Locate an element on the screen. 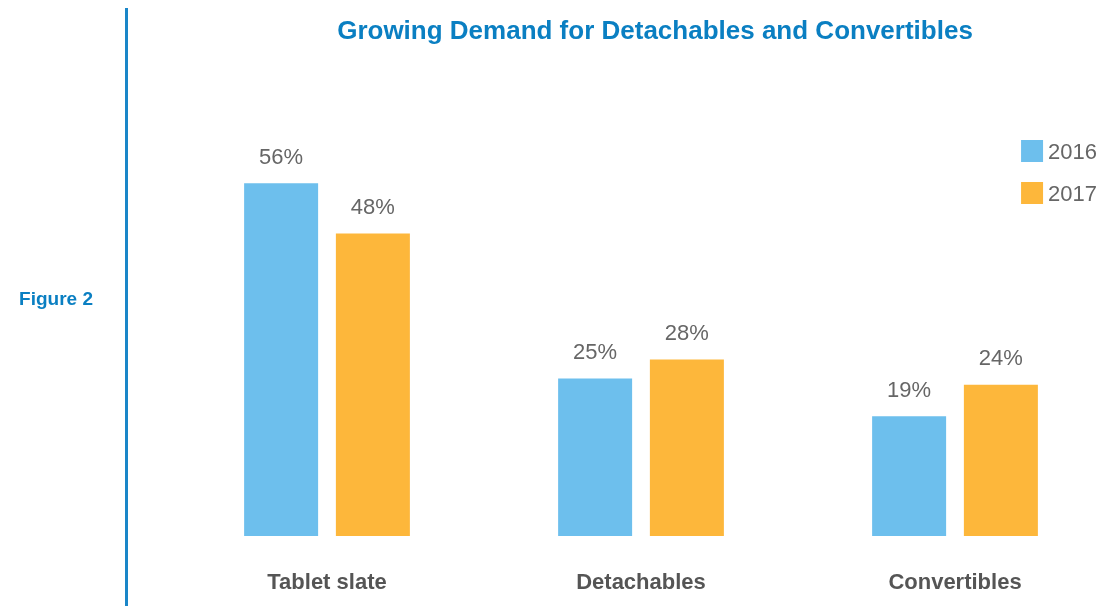  data-label: 48% is located at coordinates (372, 207).